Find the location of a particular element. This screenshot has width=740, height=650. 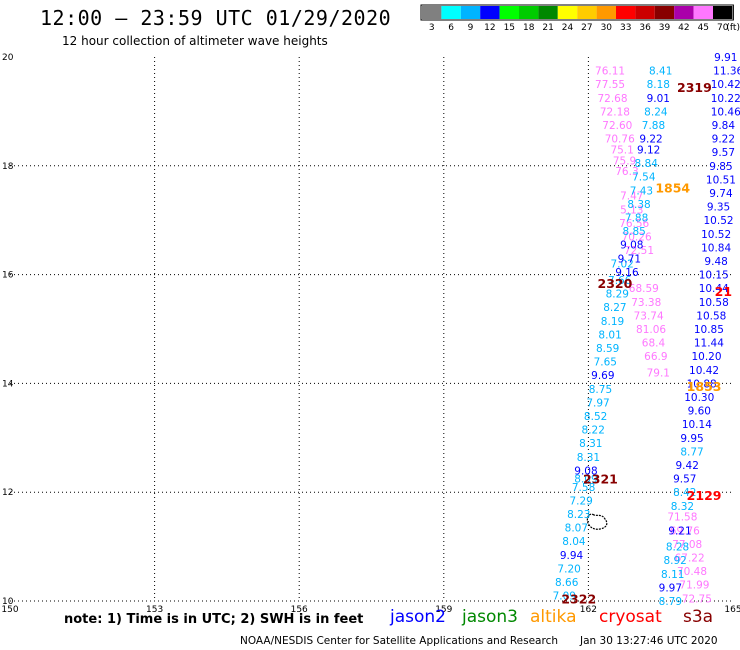

wave-height-value: 79.1 is located at coordinates (658, 374).